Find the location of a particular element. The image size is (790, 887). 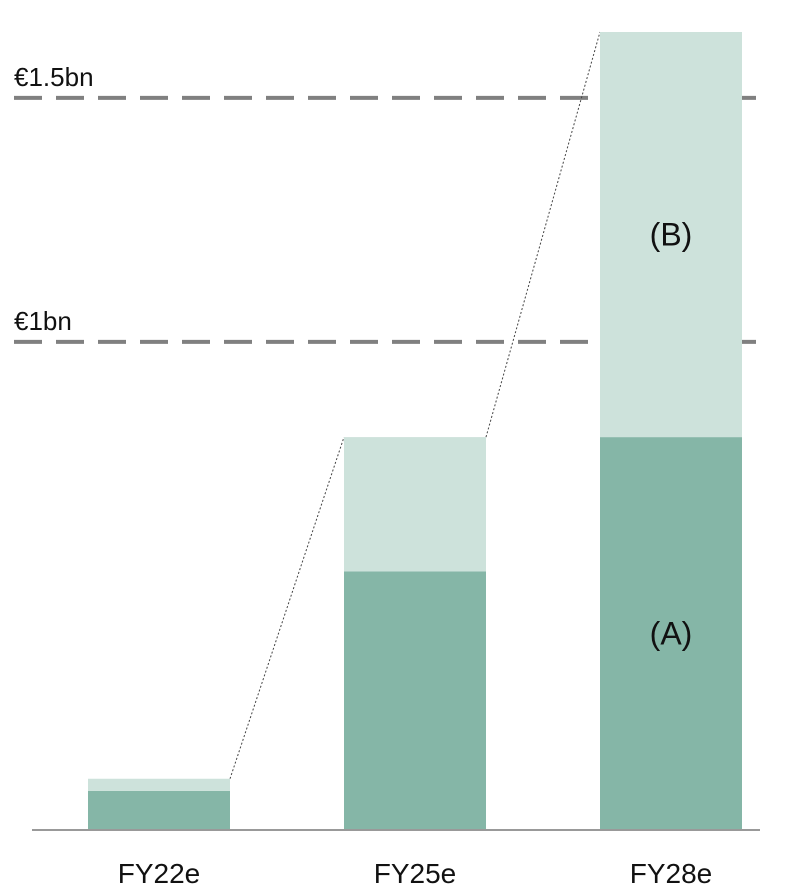

segment-label-b: (B) is located at coordinates (671, 235).